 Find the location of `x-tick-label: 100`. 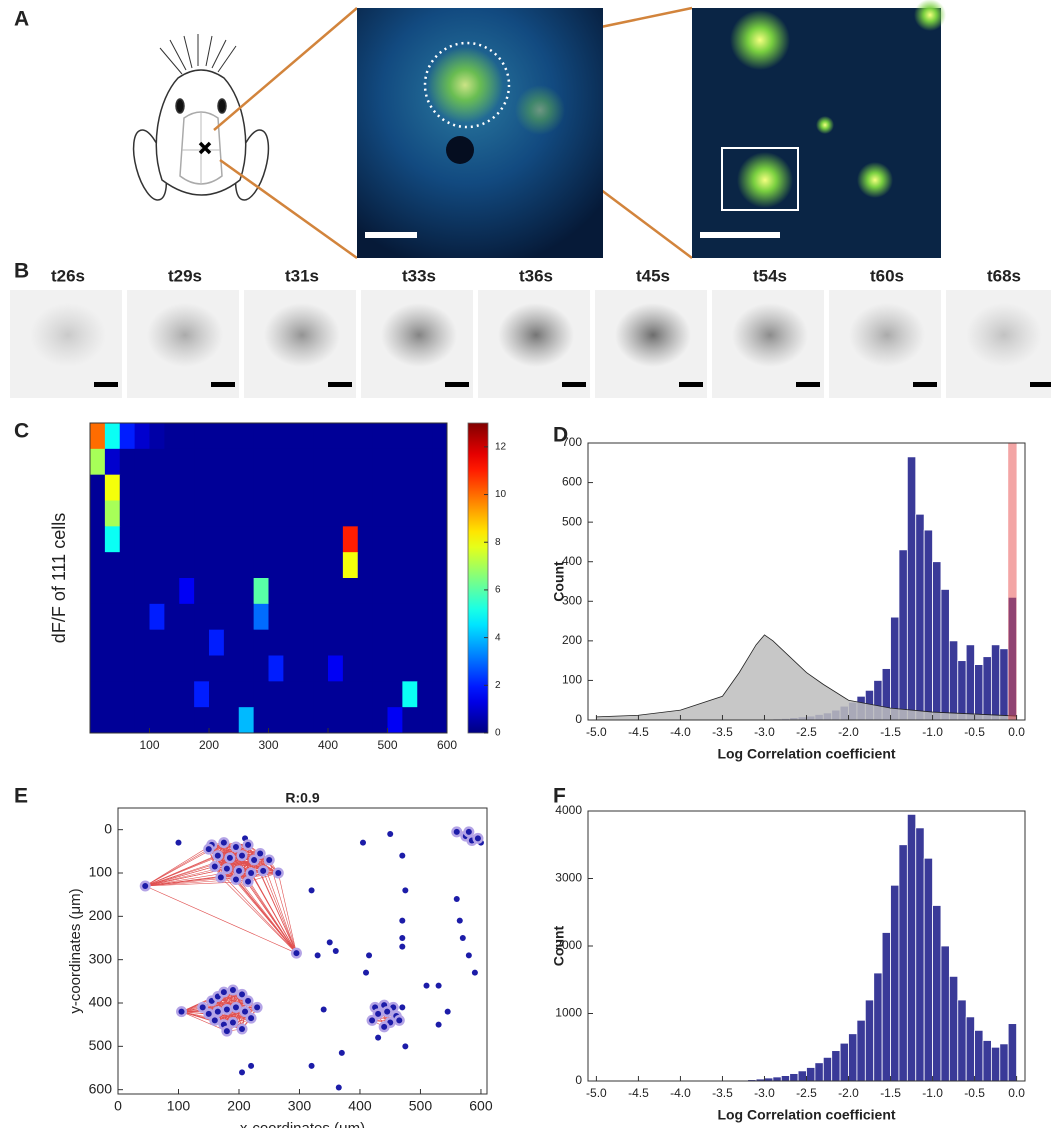

x-tick-label: 100 is located at coordinates (179, 1106).